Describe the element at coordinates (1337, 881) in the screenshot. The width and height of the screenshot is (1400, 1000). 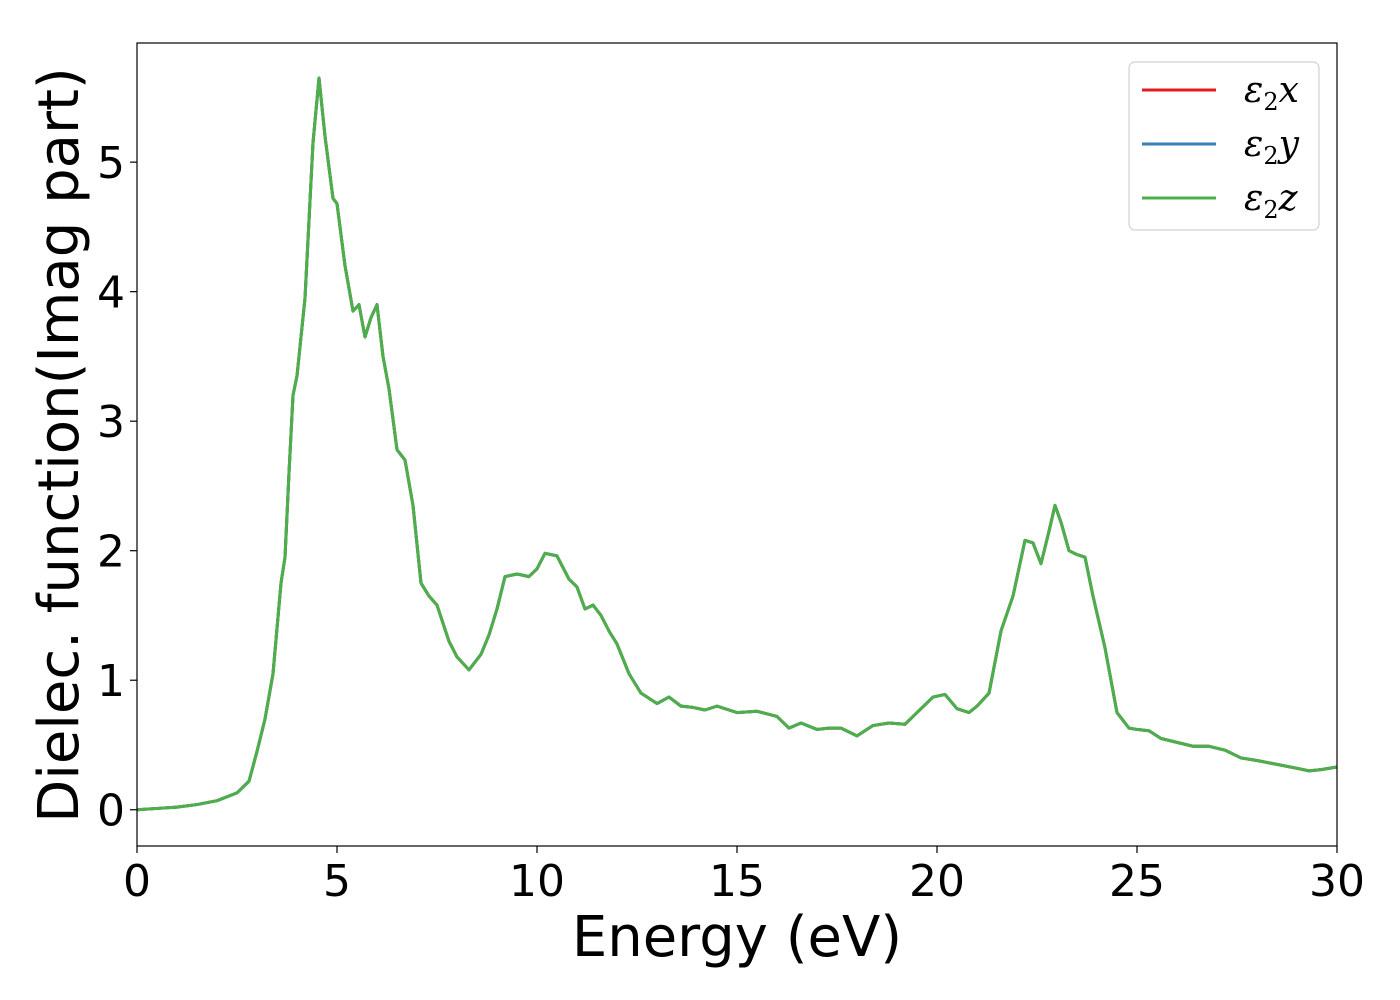
I see `x-tick-label: 30` at that location.